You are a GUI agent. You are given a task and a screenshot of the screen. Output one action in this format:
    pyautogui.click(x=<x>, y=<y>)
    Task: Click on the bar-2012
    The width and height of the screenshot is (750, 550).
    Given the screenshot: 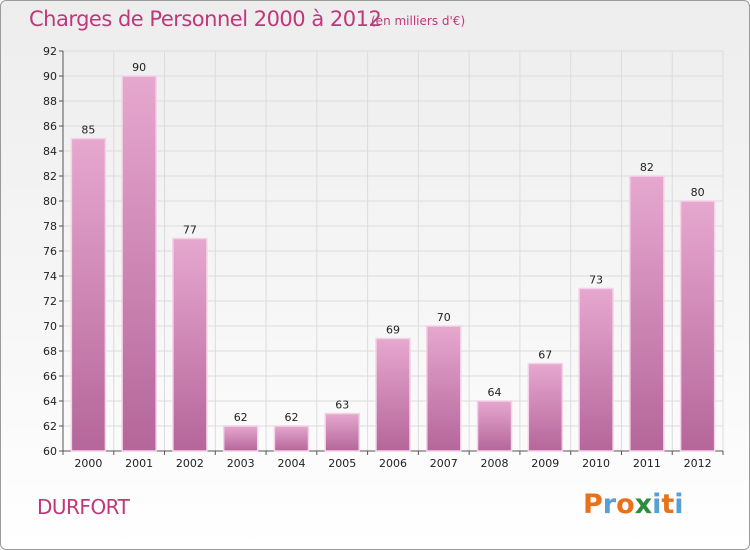 What is the action you would take?
    pyautogui.click(x=697, y=326)
    